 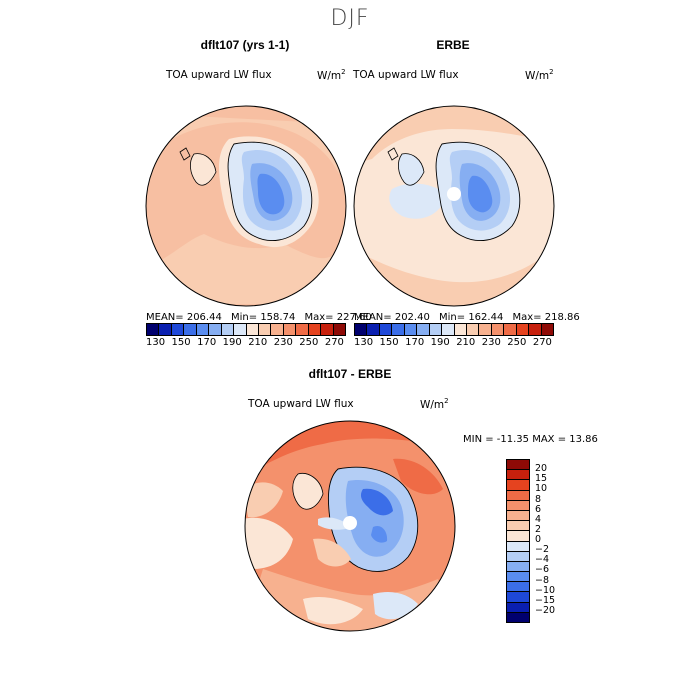 What do you see at coordinates (245, 342) in the screenshot?
I see `colorbar-ticks-model: 130 150 170 190 210 230 250 270` at bounding box center [245, 342].